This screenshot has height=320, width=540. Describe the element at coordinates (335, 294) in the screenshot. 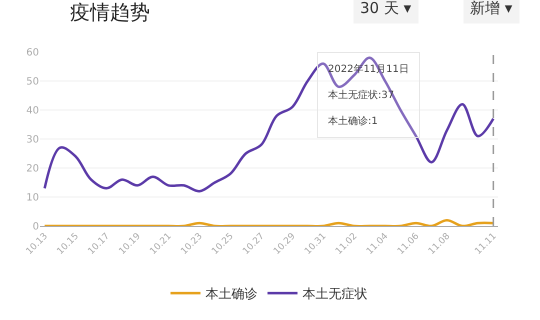

I see `legend-label: 本土无症状` at that location.